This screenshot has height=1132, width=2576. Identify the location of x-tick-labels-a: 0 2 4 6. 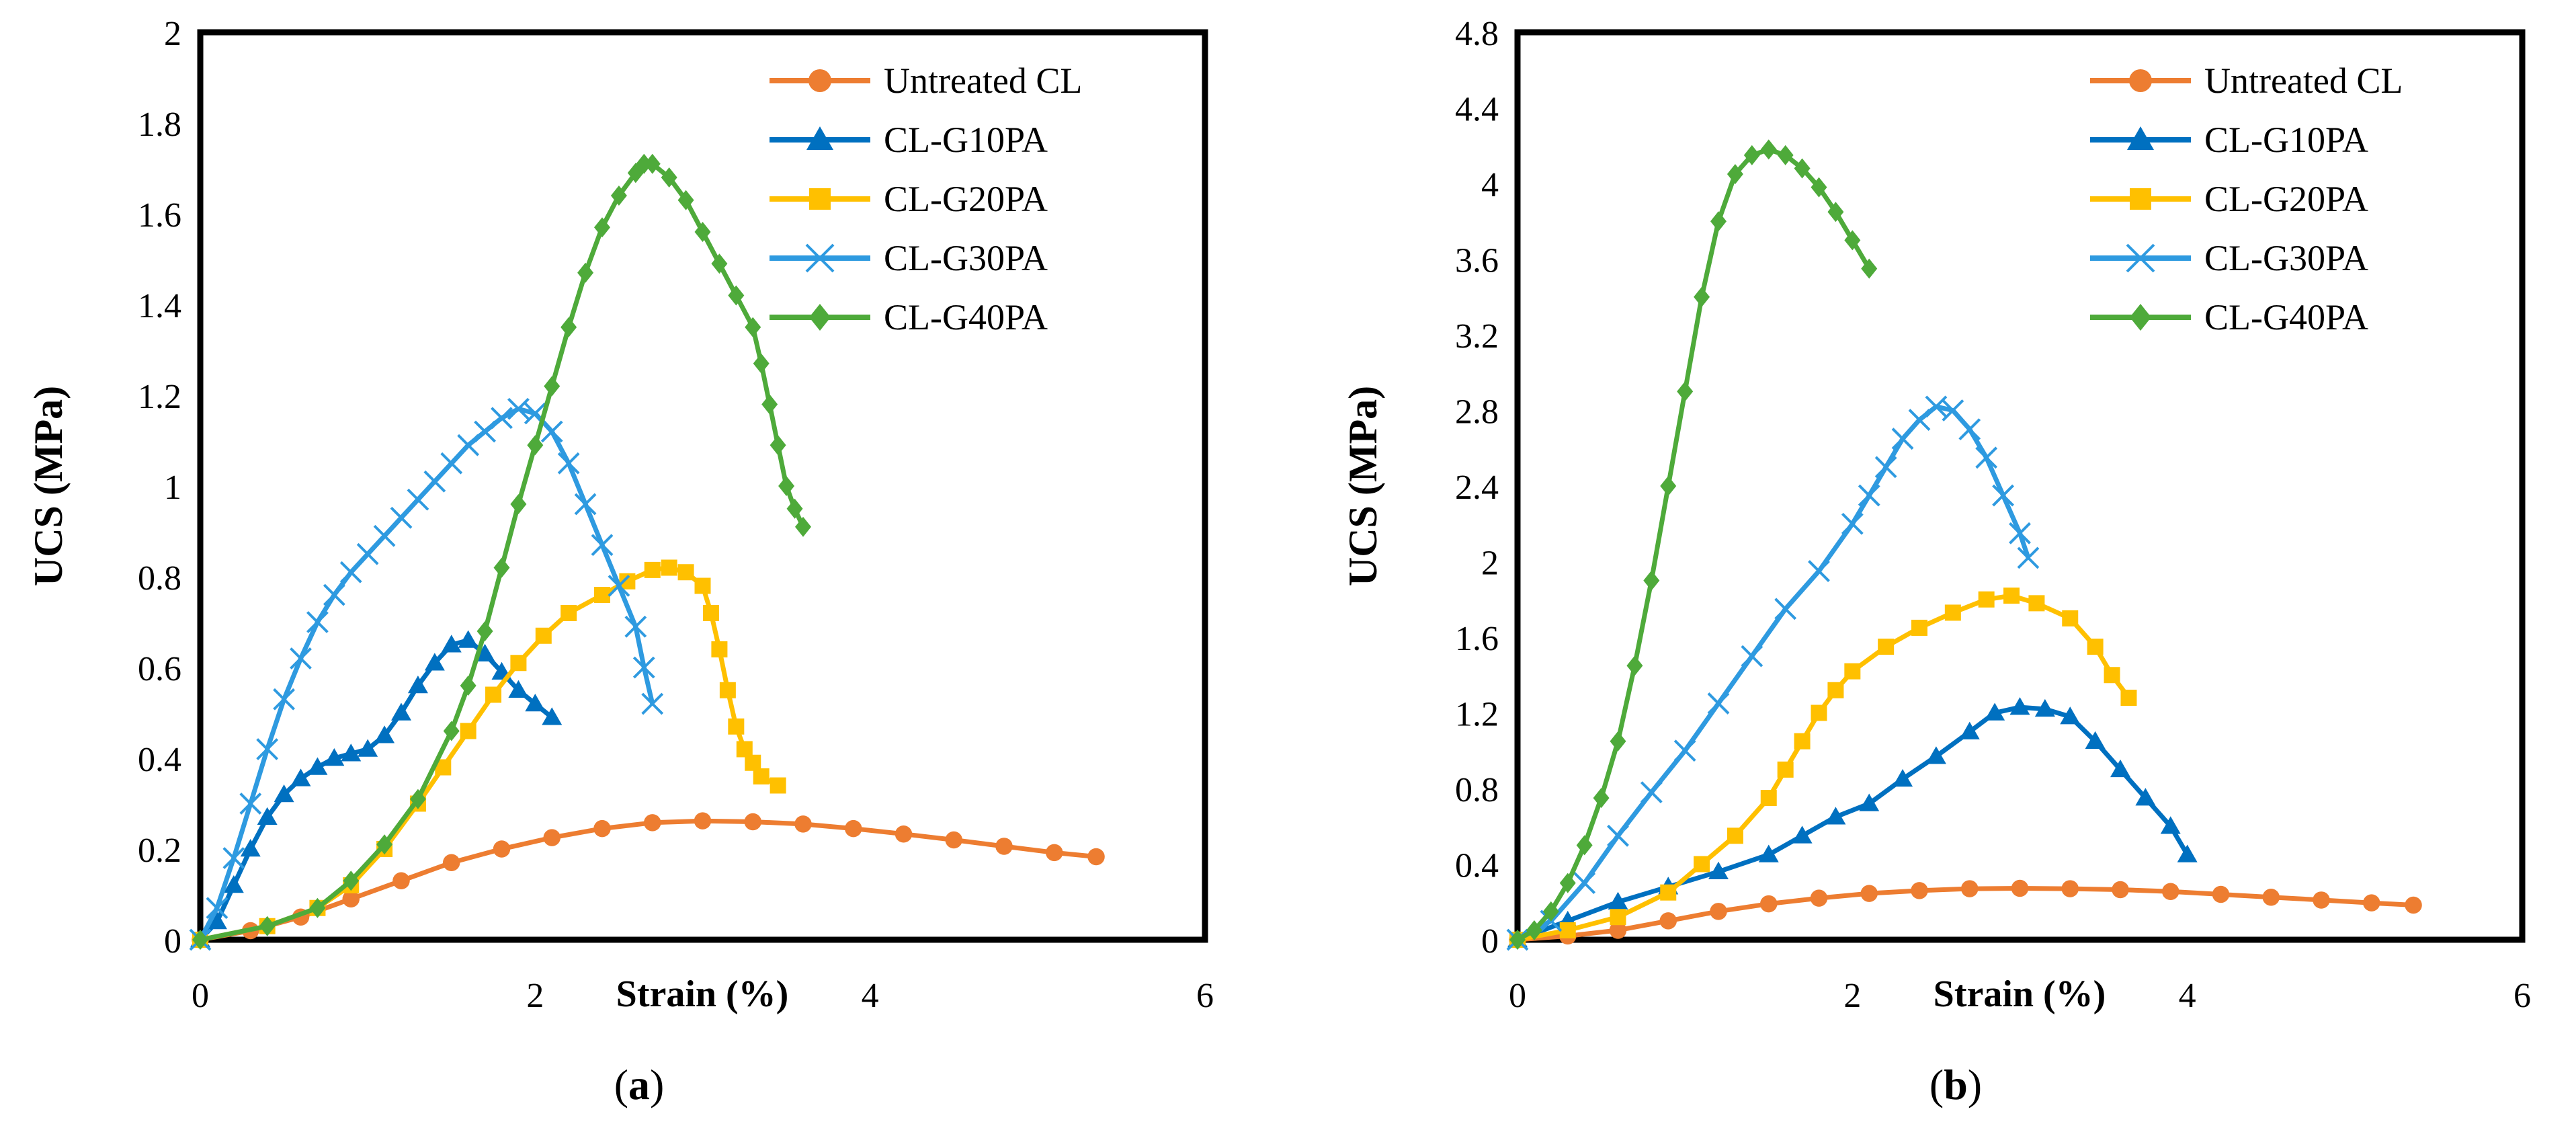
(703, 996).